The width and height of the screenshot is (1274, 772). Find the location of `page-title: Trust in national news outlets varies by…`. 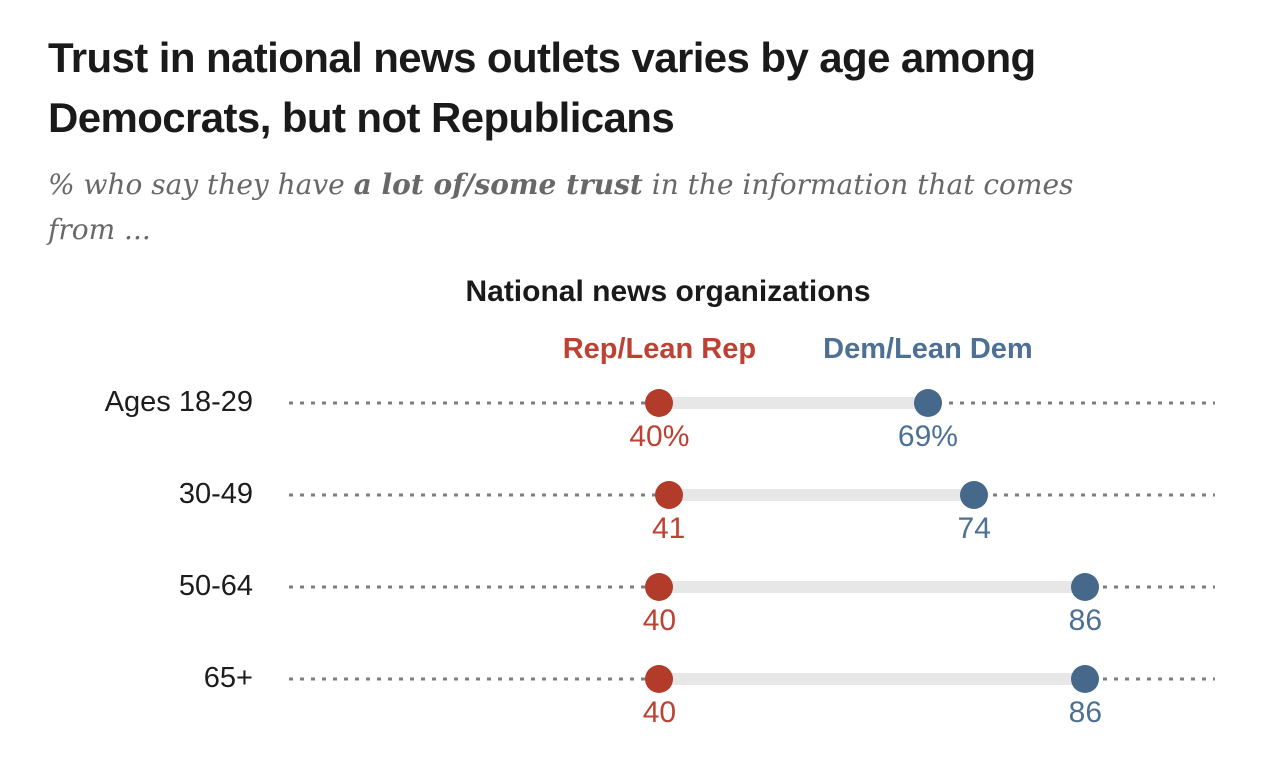

page-title: Trust in national news outlets varies by… is located at coordinates (542, 87).